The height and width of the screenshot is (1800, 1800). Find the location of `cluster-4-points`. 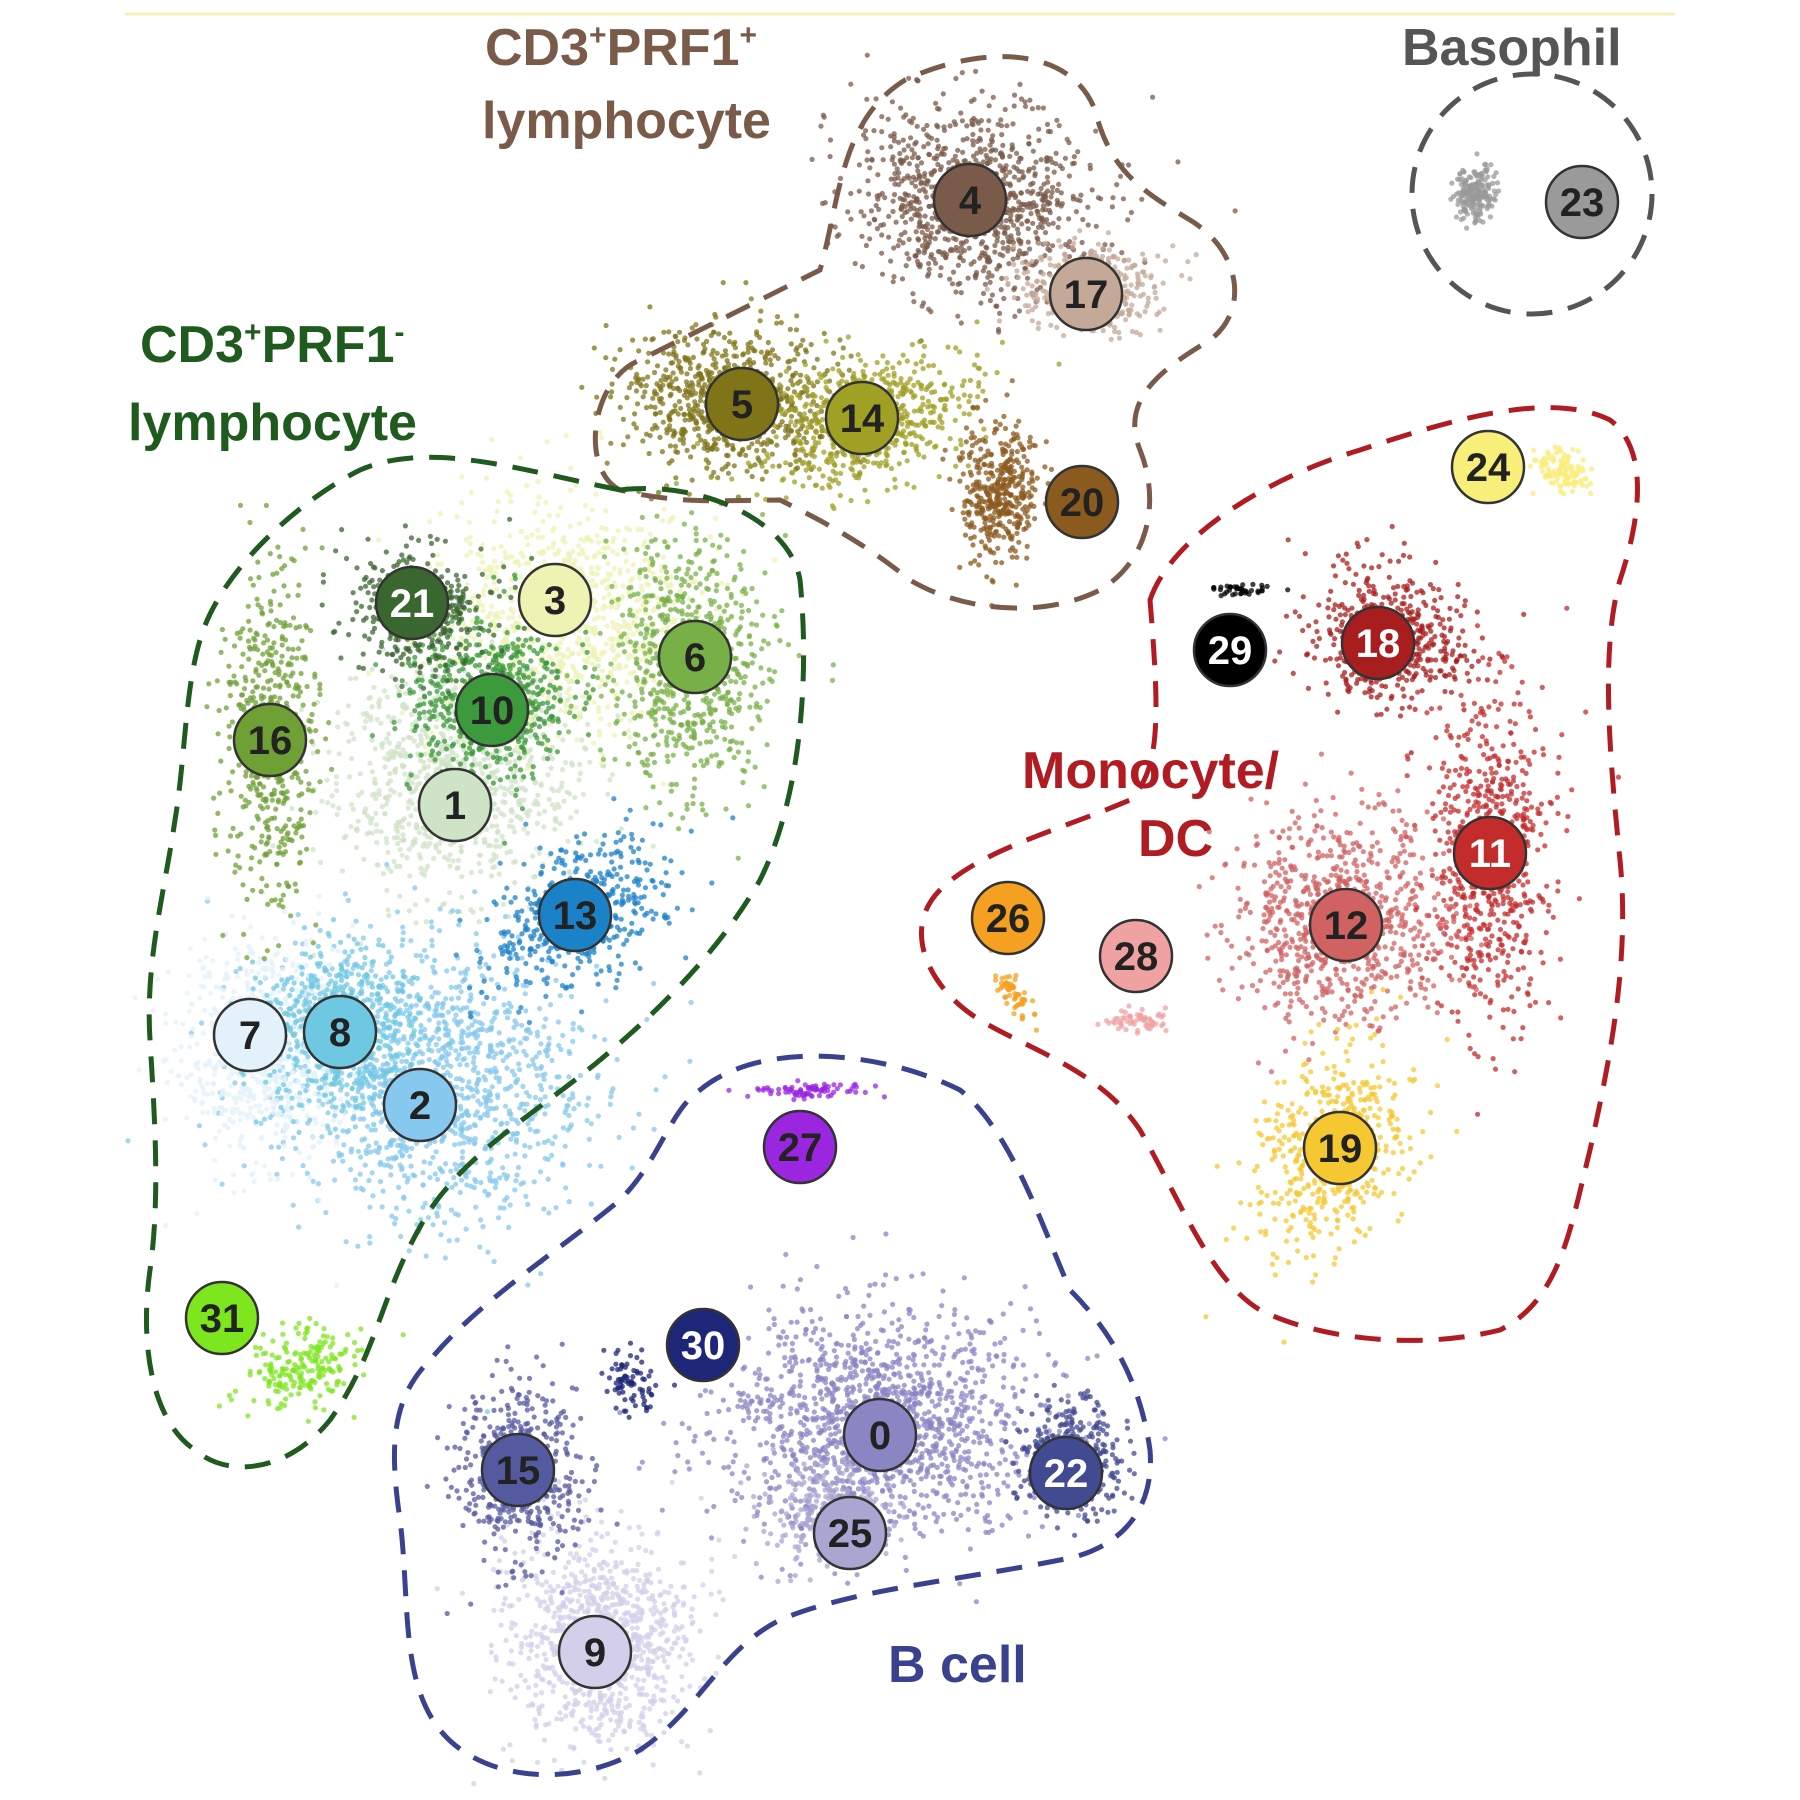

cluster-4-points is located at coordinates (1023, 198).